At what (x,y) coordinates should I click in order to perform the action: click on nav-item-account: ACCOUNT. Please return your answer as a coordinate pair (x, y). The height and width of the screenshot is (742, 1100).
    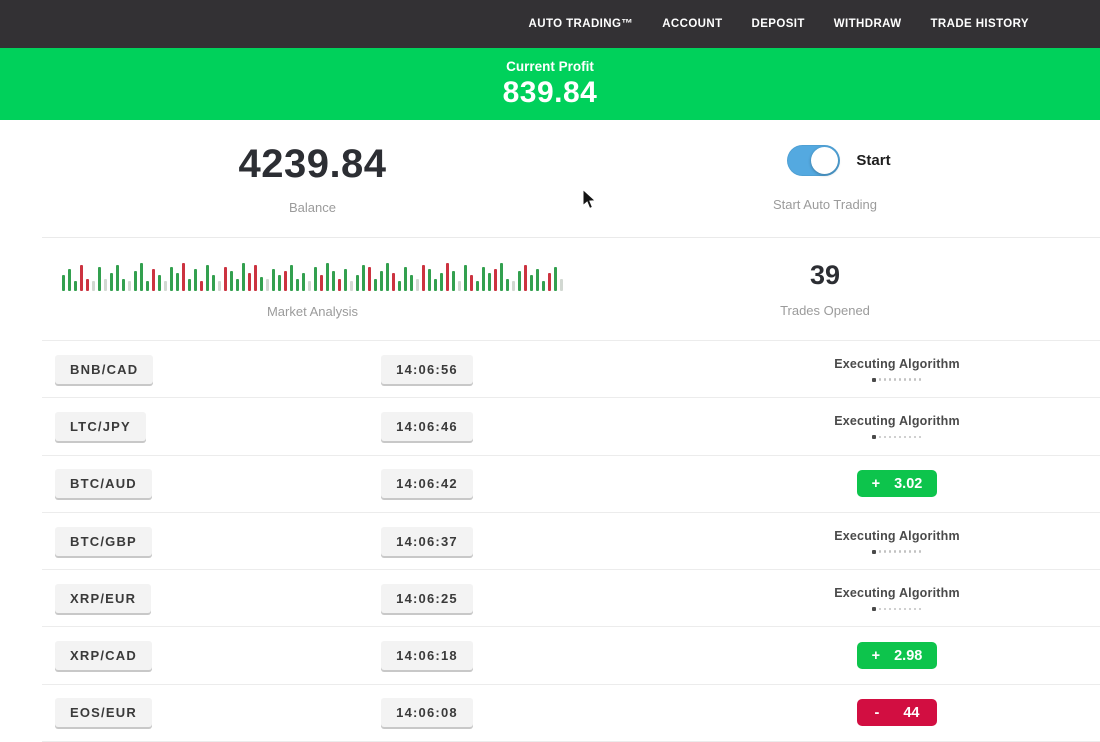
    Looking at the image, I should click on (692, 24).